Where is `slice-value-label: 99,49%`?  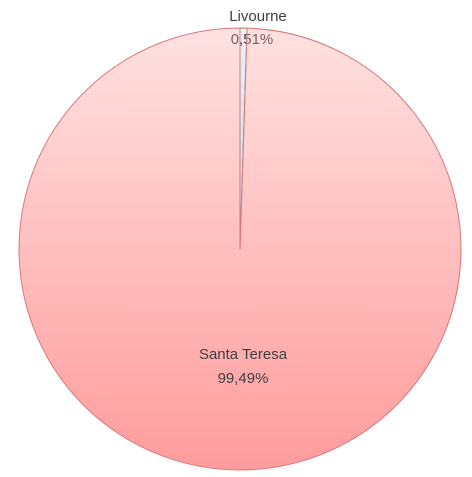 slice-value-label: 99,49% is located at coordinates (243, 378).